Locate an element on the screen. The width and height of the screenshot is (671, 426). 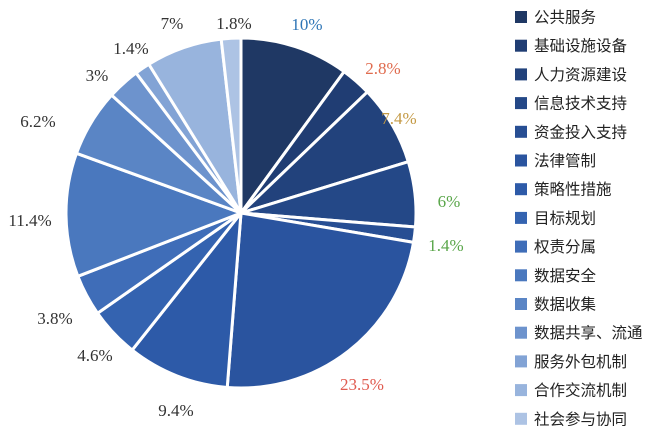
legend-label: 策略性措施 is located at coordinates (573, 190).